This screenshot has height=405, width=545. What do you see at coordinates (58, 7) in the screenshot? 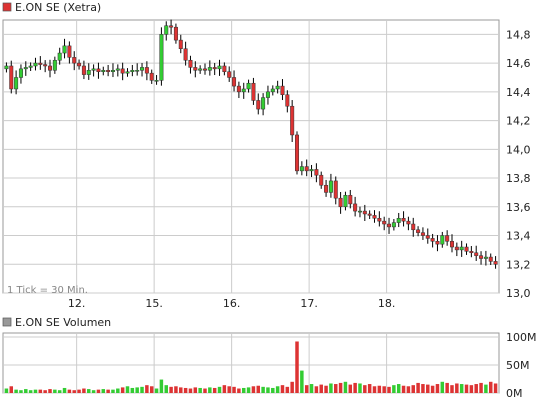
I see `price-legend-label: E.ON SE (Xetra)` at bounding box center [58, 7].